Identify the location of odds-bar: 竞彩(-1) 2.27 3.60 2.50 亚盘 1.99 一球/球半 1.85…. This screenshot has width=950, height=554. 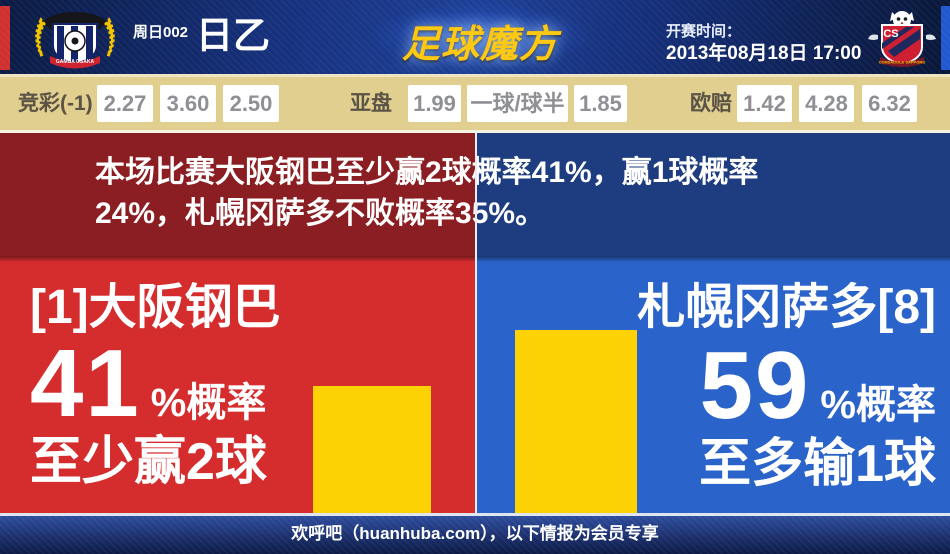
(475, 103).